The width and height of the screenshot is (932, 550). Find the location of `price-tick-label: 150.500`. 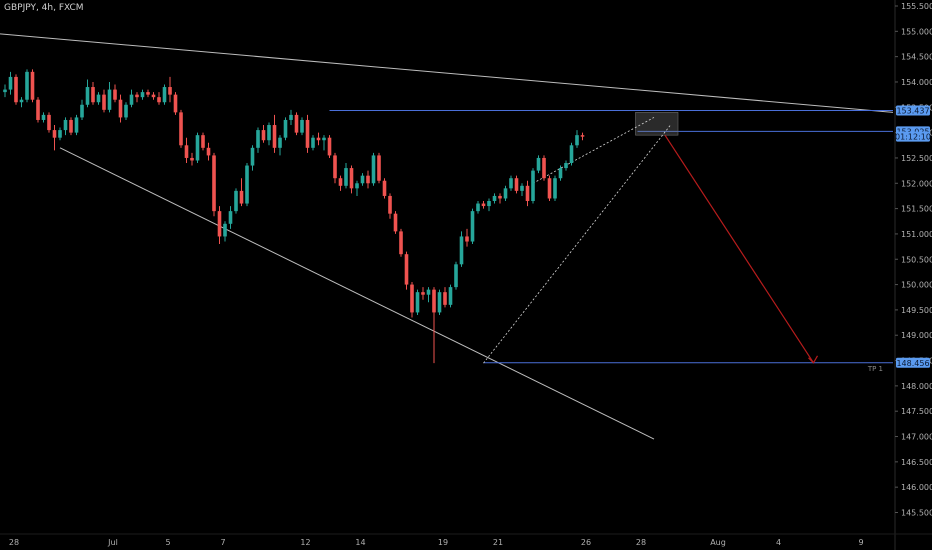

price-tick-label: 150.500 is located at coordinates (916, 259).